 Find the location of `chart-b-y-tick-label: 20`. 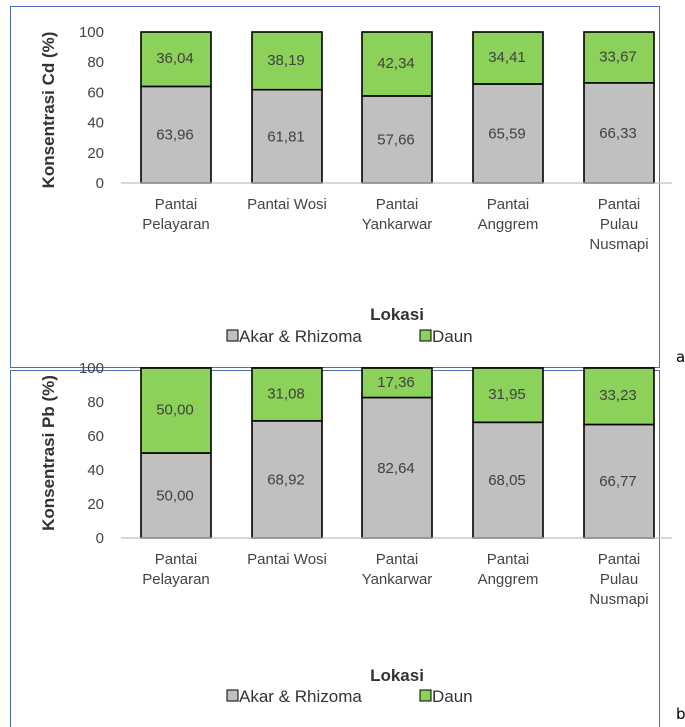

chart-b-y-tick-label: 20 is located at coordinates (95, 504).